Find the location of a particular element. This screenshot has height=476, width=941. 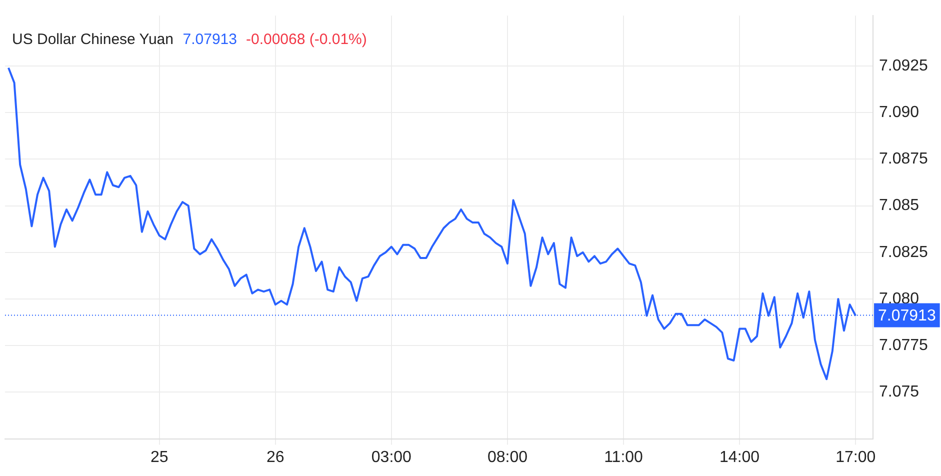

text: US Dollar Chinese Yuan is located at coordinates (93, 39).